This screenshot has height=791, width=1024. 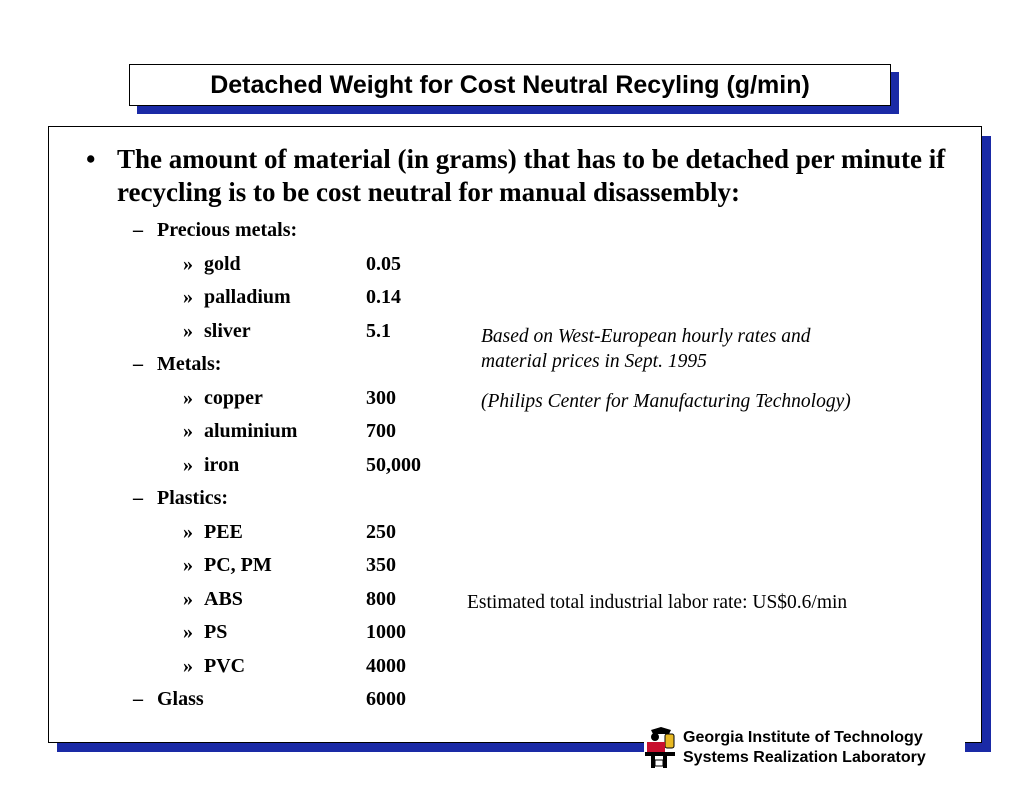 I want to click on footer-background, so click(x=820, y=748).